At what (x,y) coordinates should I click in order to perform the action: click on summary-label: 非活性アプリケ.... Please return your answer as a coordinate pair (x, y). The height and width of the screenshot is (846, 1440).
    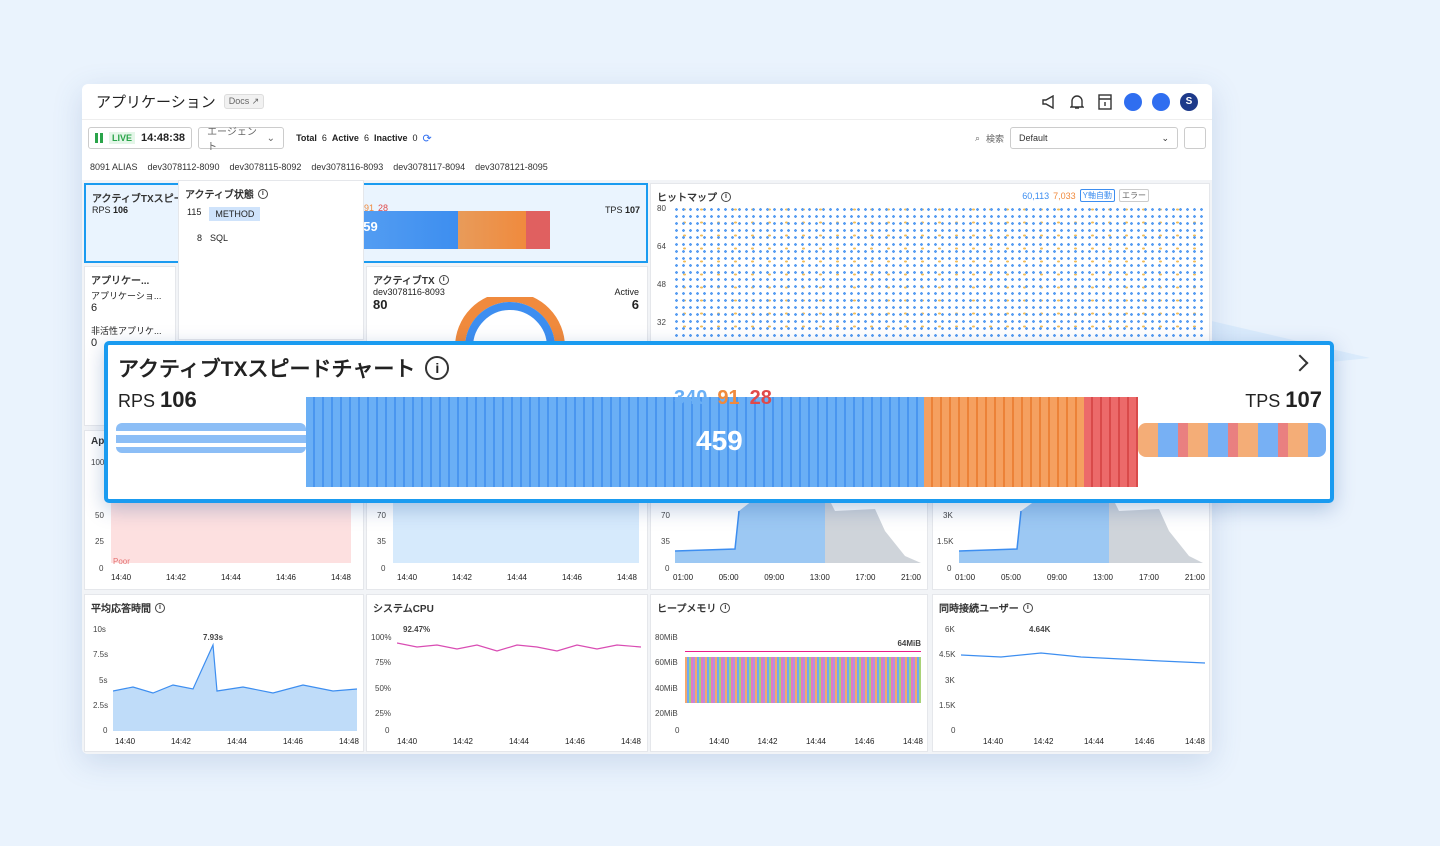
    Looking at the image, I should click on (126, 331).